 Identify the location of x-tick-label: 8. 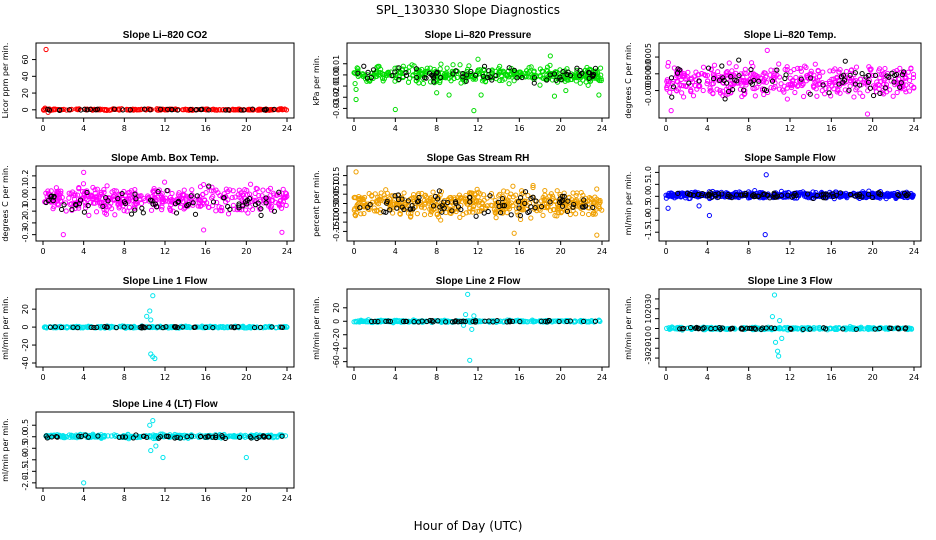
(436, 251).